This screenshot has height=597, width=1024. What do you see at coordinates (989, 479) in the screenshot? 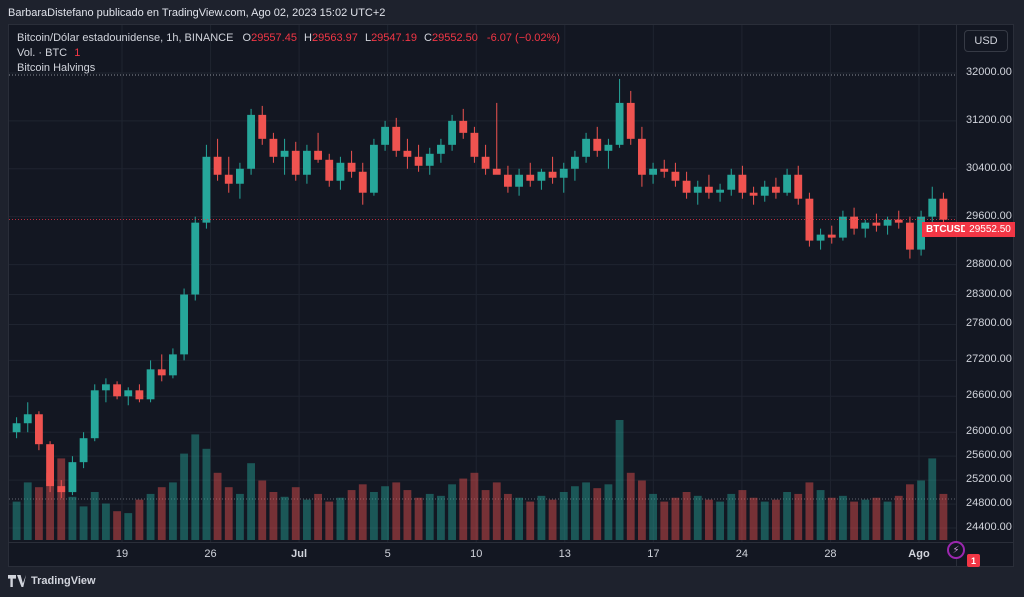
I see `price-tick-label: 25200.00` at bounding box center [989, 479].